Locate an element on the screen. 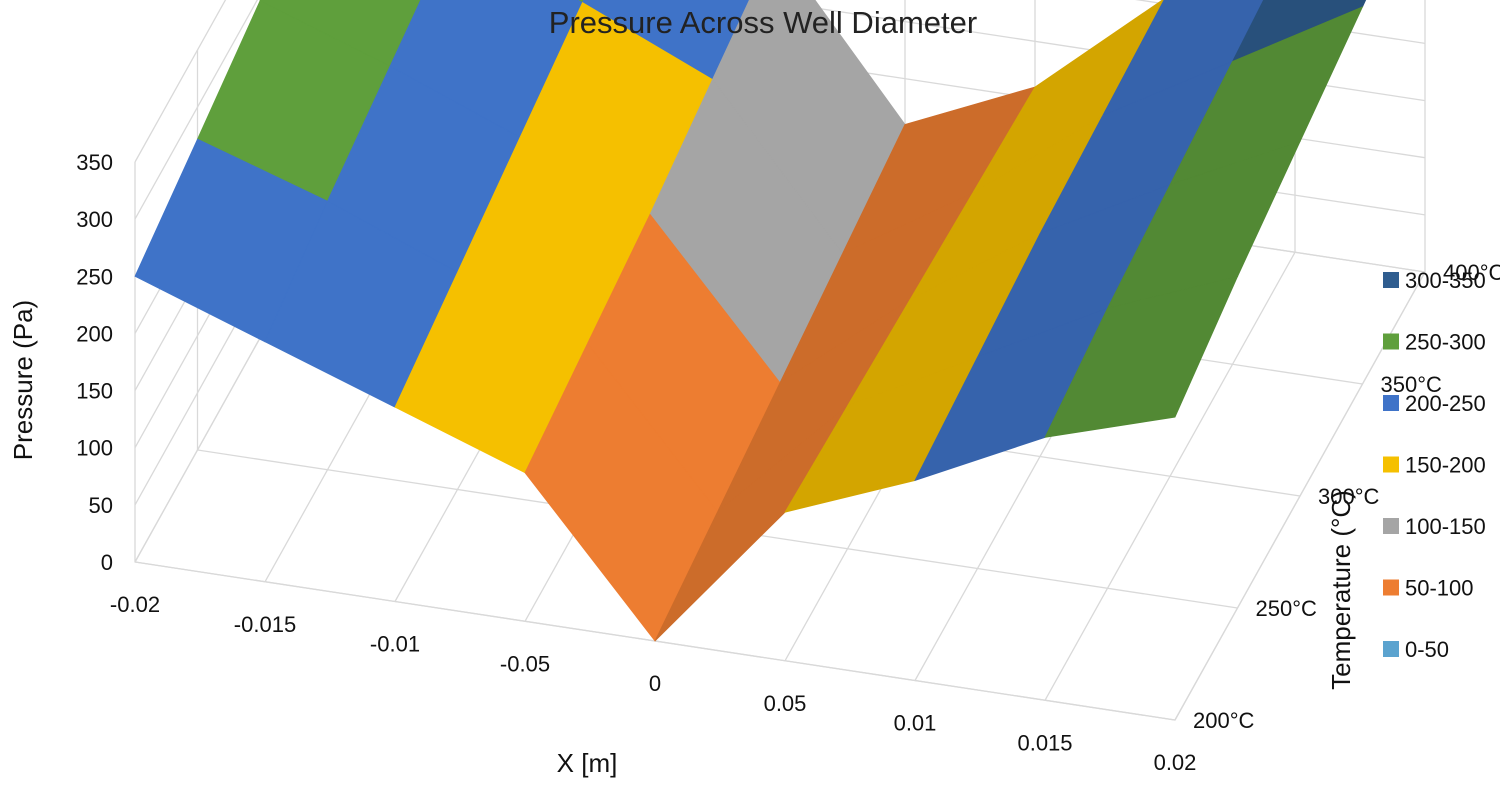 The width and height of the screenshot is (1500, 785). legend-label: 50-100 is located at coordinates (1439, 588).